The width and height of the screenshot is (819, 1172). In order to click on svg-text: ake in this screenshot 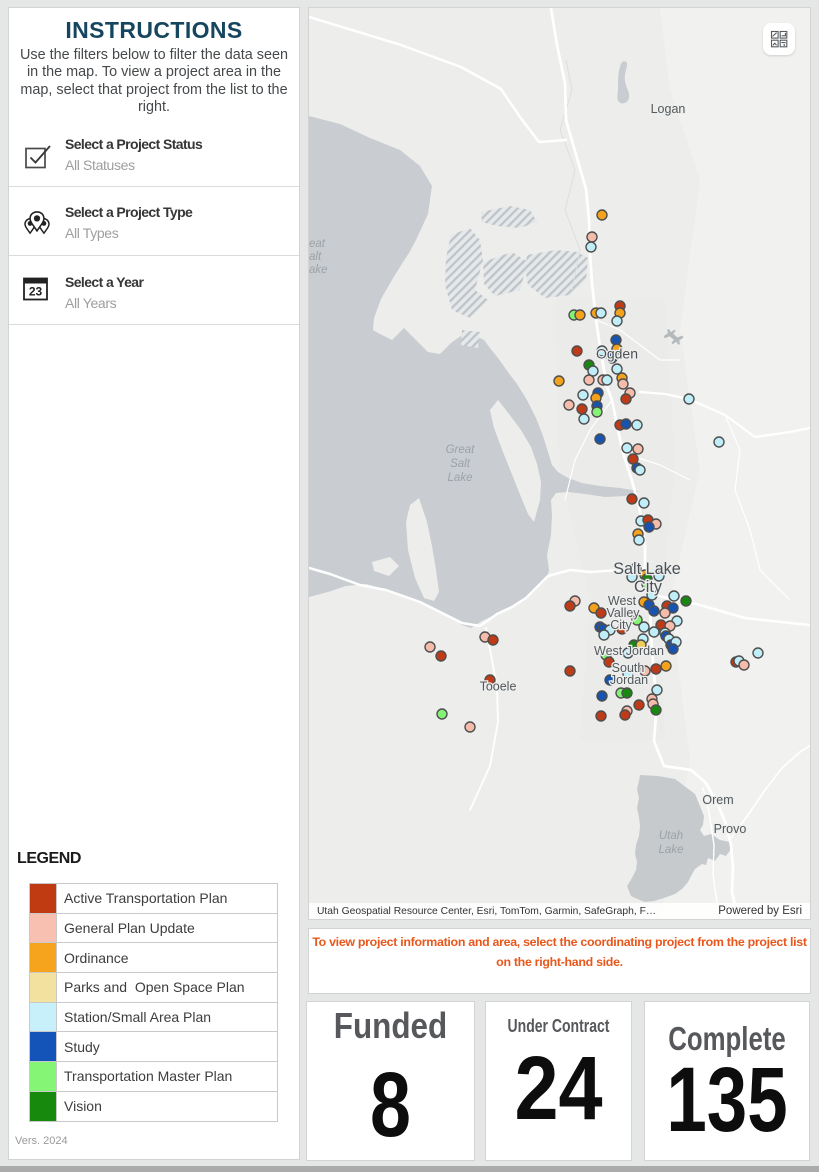, I will do `click(318, 270)`.